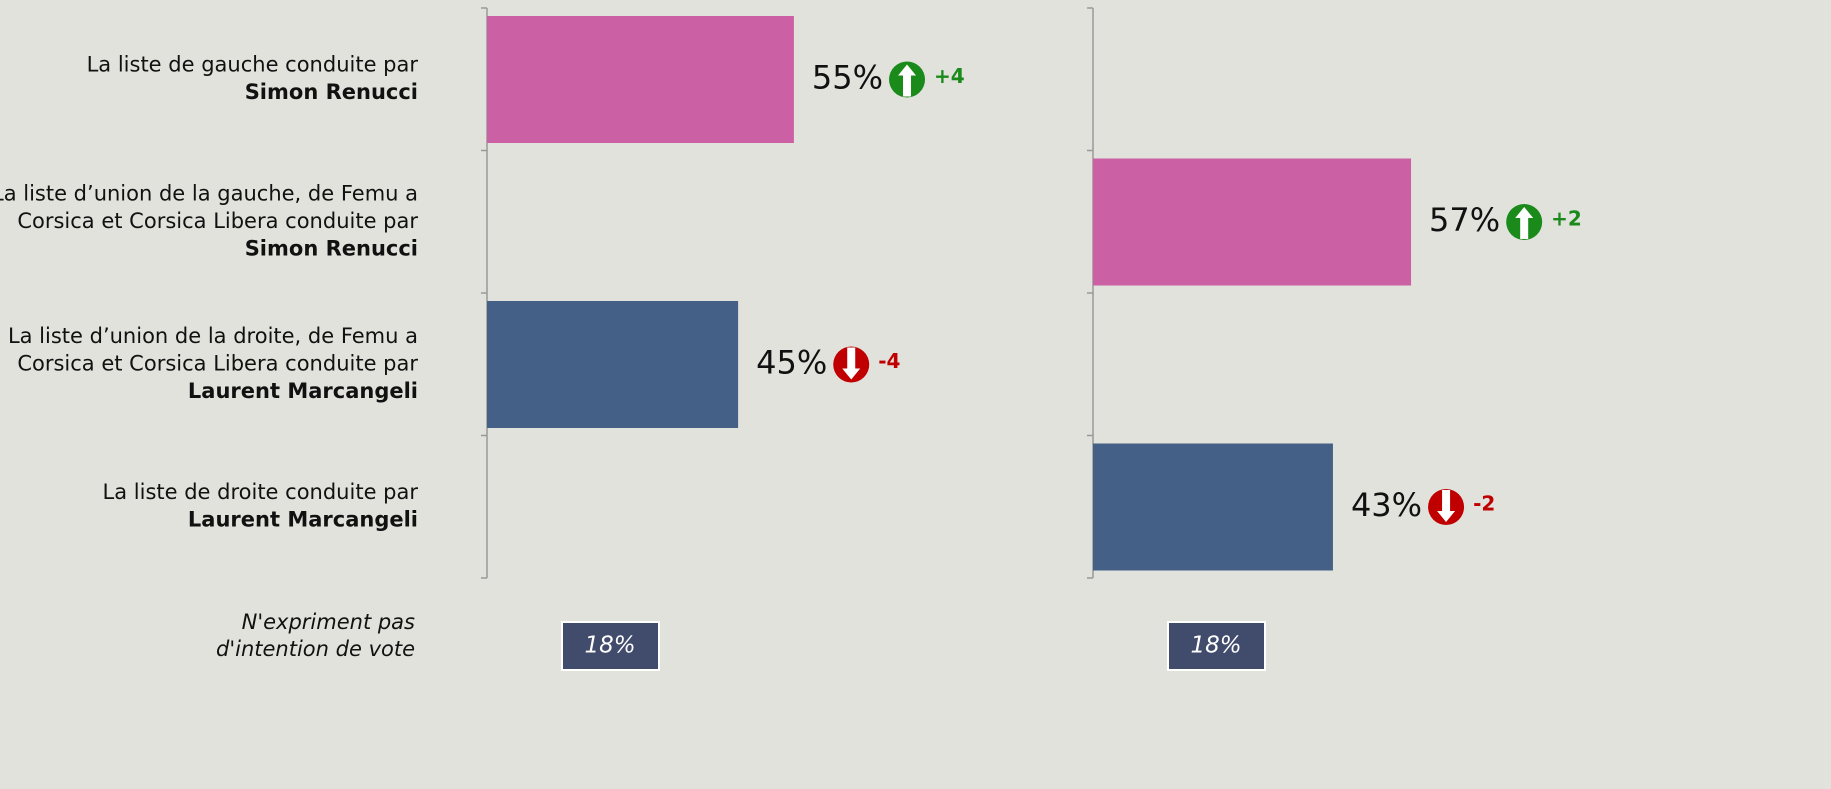 The image size is (1831, 789). I want to click on category-label: La liste d’union de la droite, de Femu a, so click(213, 336).